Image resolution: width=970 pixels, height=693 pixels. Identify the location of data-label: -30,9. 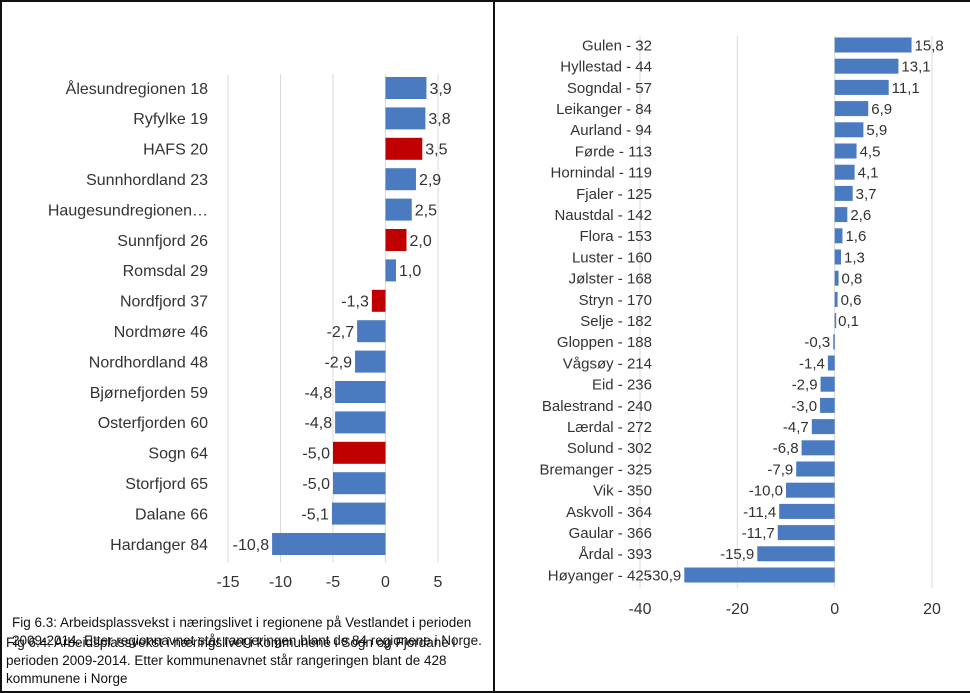
(664, 575).